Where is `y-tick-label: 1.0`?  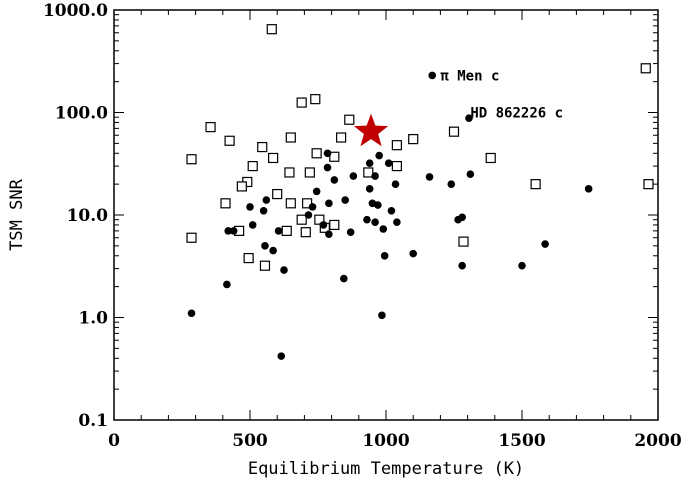 y-tick-label: 1.0 is located at coordinates (93, 319).